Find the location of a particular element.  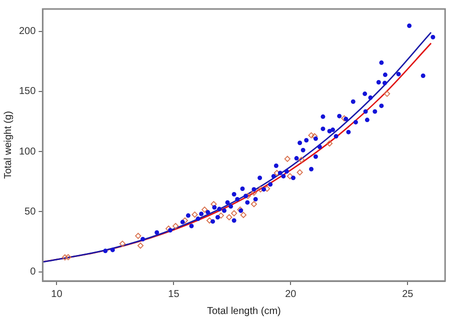

y-tick-label: 50 is located at coordinates (30, 212).